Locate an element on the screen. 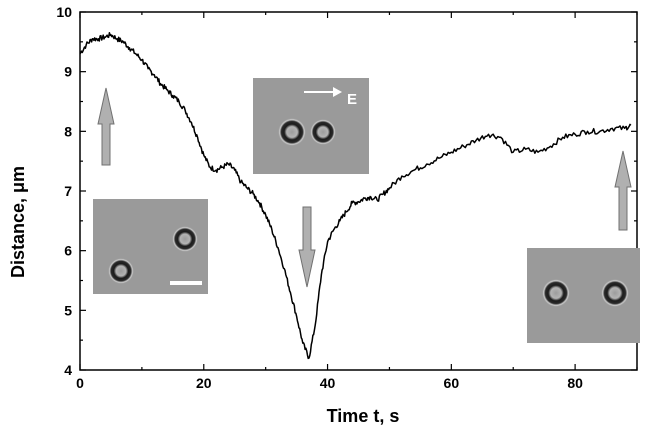  micrograph-initial-inset is located at coordinates (150, 246).